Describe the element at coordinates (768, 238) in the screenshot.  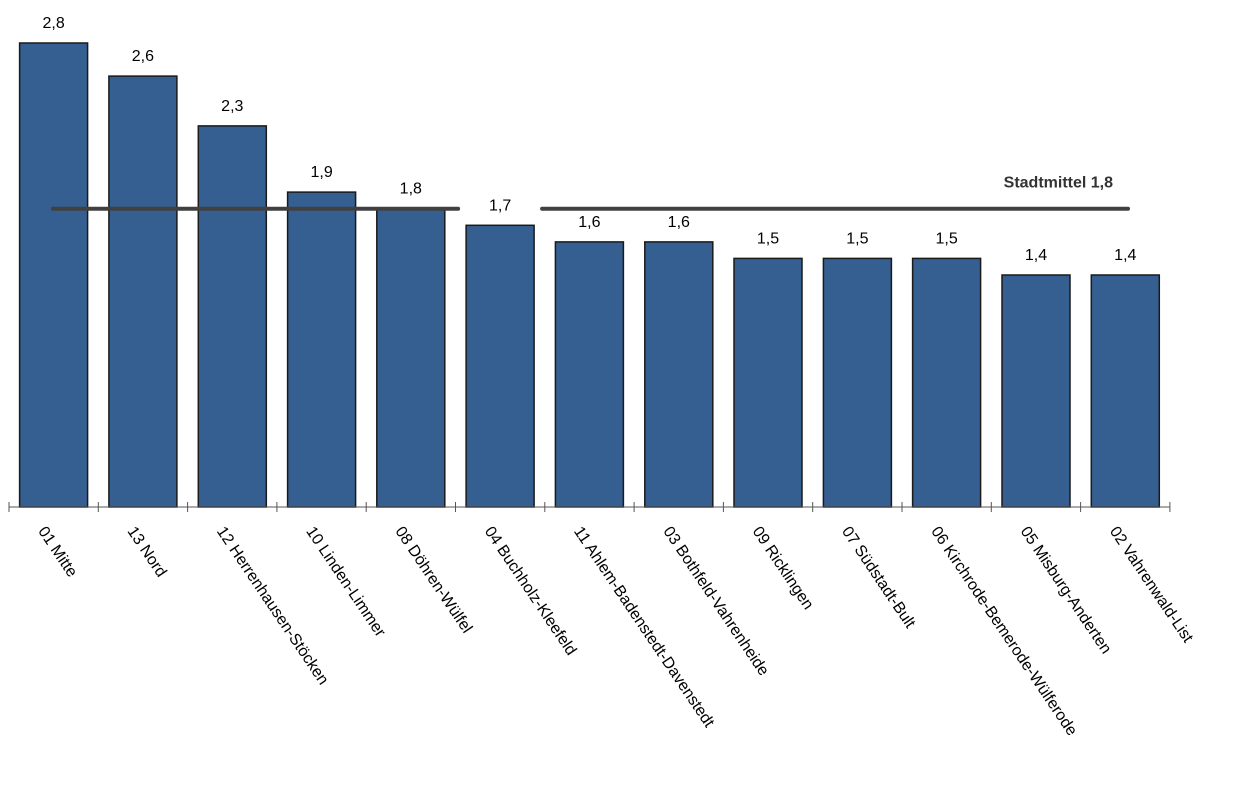
I see `value-label-9: 1,5` at that location.